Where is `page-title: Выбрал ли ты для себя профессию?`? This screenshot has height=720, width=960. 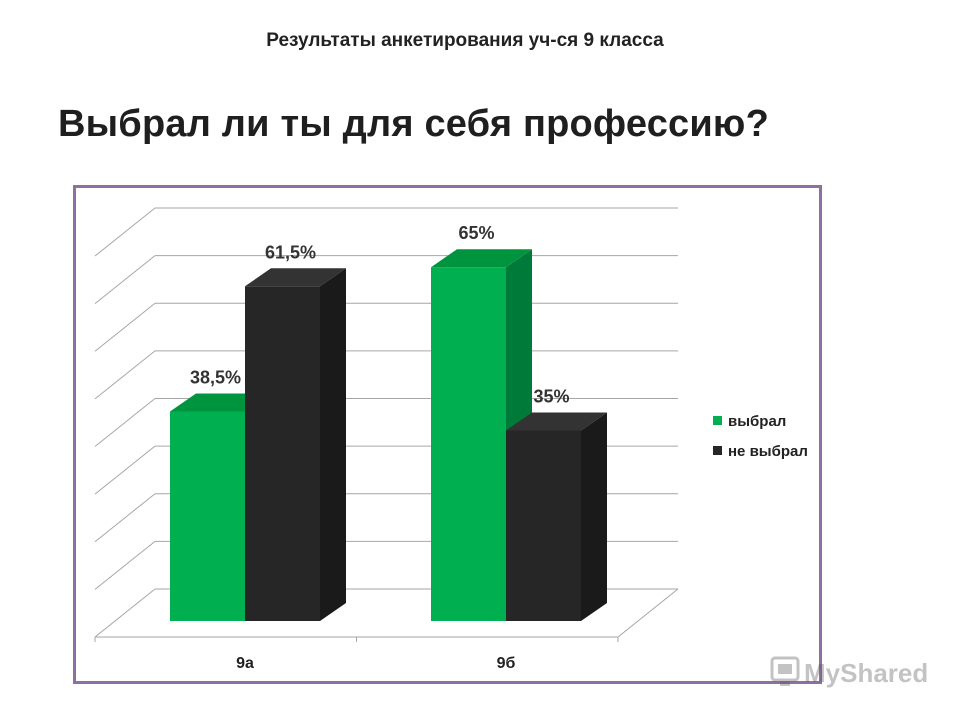
page-title: Выбрал ли ты для себя профессию? is located at coordinates (413, 124).